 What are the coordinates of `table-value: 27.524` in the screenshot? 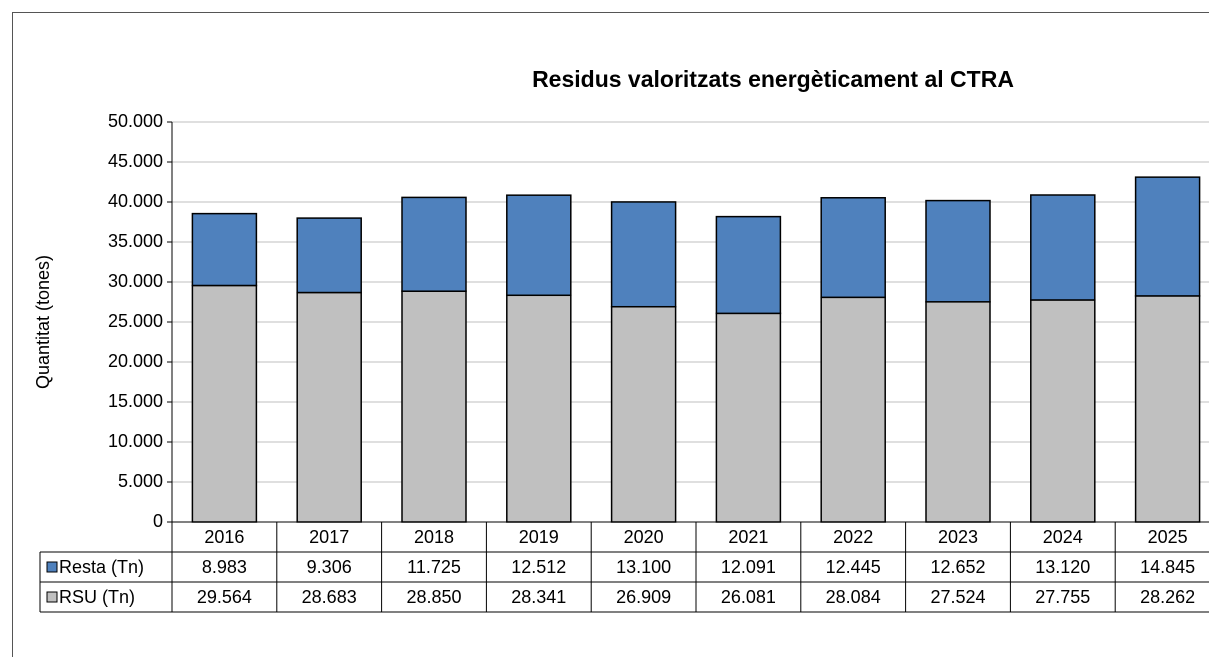 It's located at (957, 597).